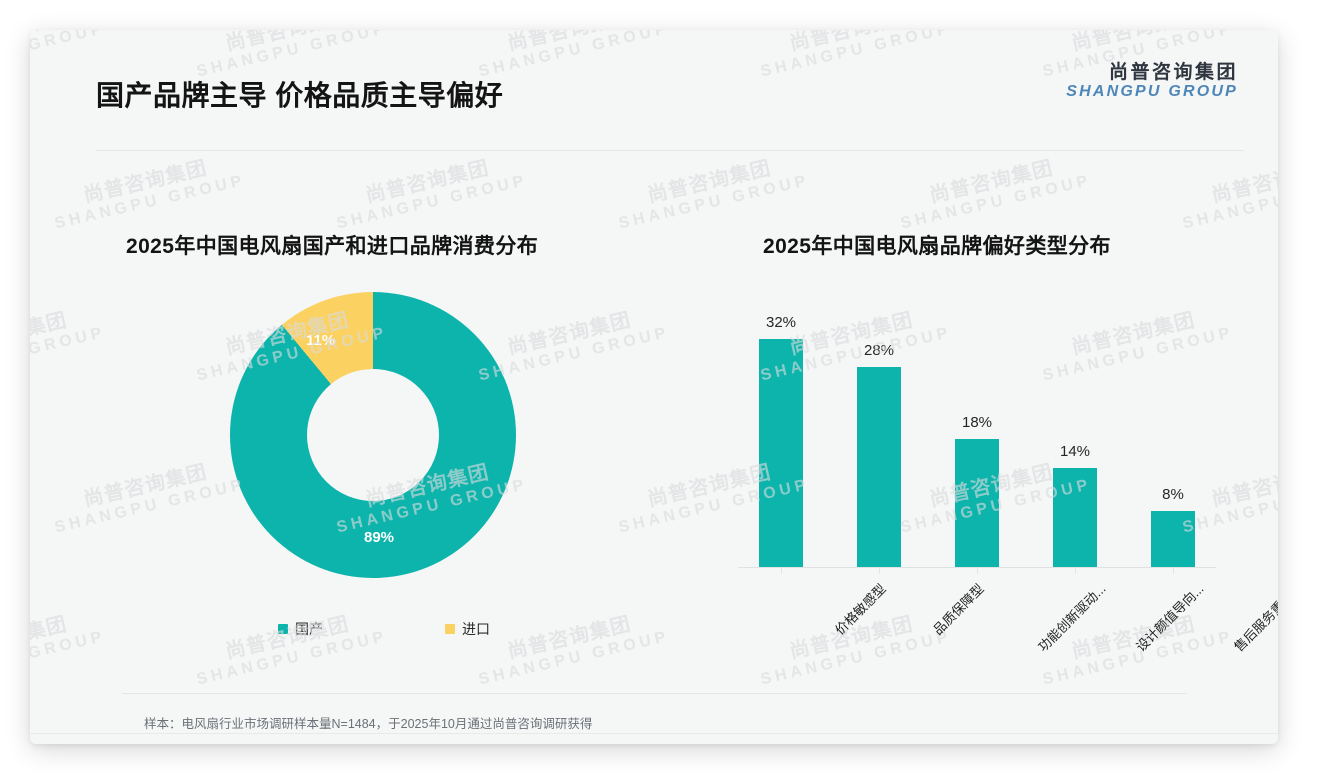 The height and width of the screenshot is (780, 1340). Describe the element at coordinates (1152, 92) in the screenshot. I see `brand-name-en: SHANGPU GROUP` at that location.